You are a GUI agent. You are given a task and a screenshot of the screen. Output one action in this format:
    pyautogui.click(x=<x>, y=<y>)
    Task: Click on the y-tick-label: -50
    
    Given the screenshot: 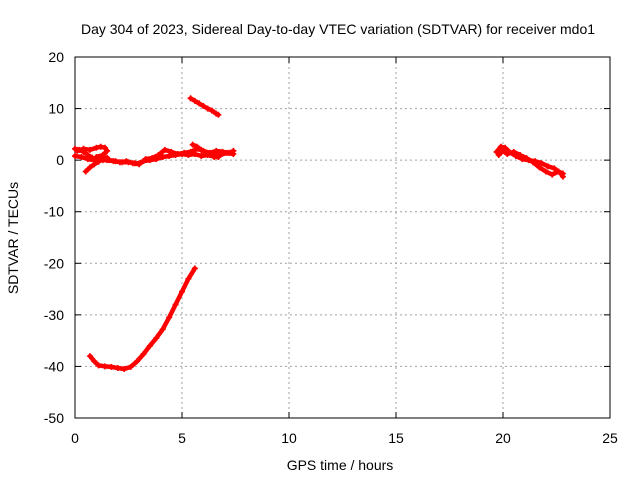 What is the action you would take?
    pyautogui.click(x=54, y=418)
    